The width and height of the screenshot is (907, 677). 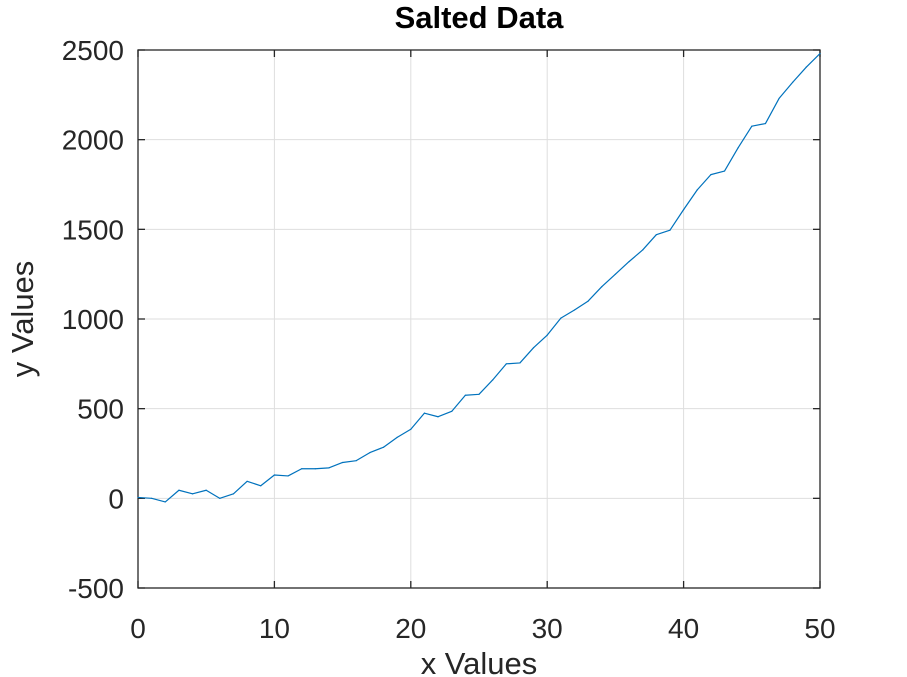 I want to click on x-tick-label: 50, so click(x=819, y=628).